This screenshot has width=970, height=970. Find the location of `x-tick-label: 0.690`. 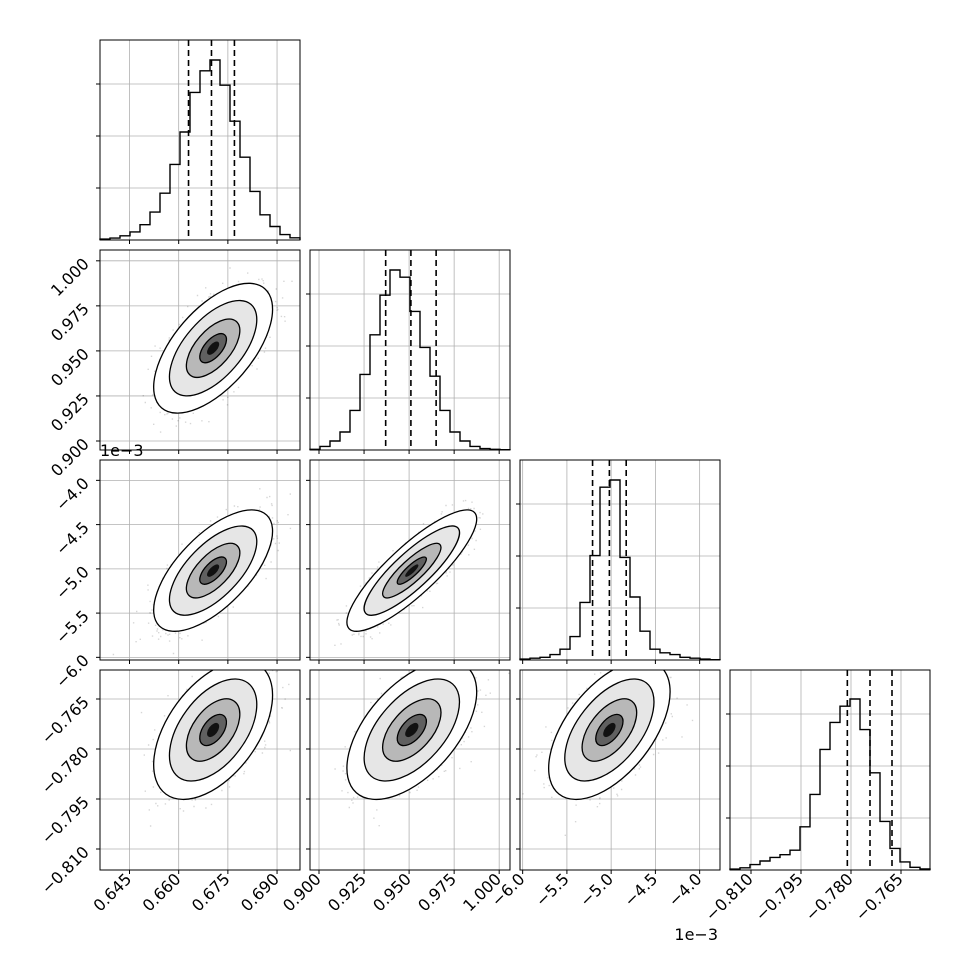

x-tick-label: 0.690 is located at coordinates (260, 892).